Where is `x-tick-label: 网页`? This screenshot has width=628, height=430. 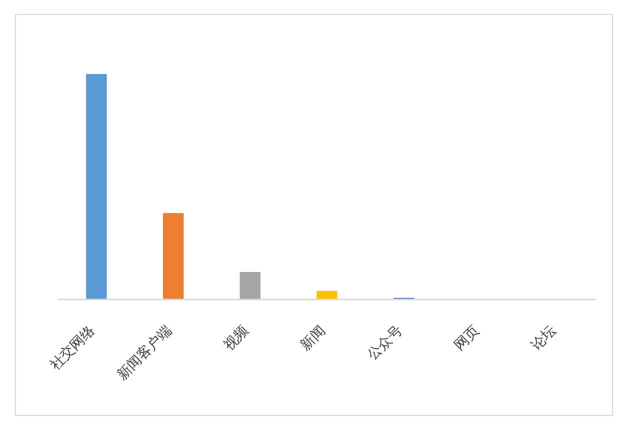 x-tick-label: 网页 is located at coordinates (467, 338).